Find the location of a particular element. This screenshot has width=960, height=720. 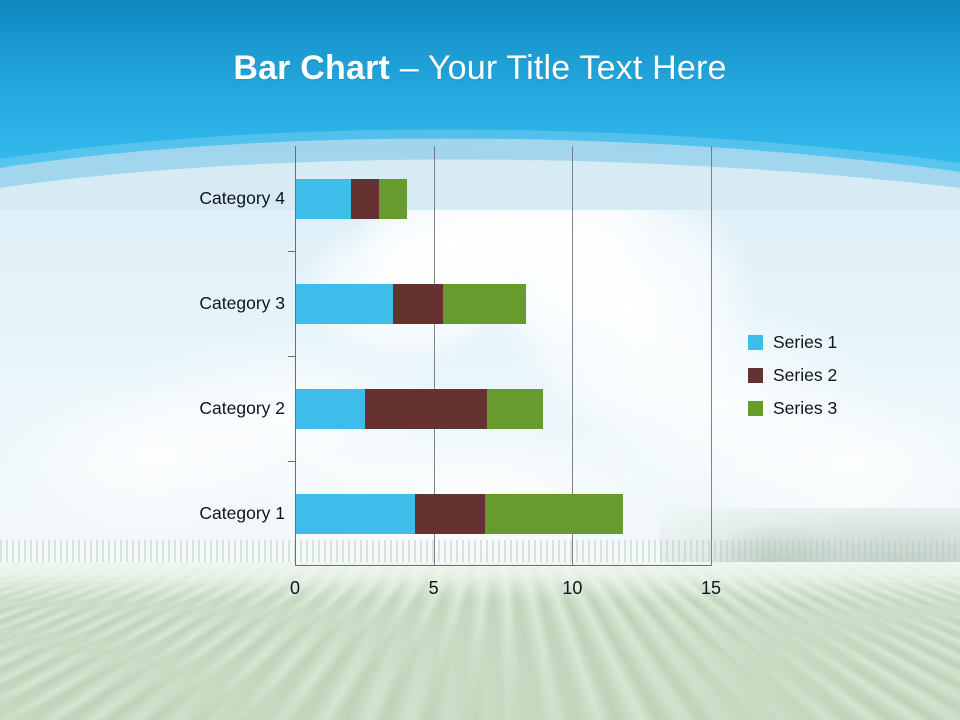

chart-legend: Series 1 Series 2 Series 3 is located at coordinates (792, 375).